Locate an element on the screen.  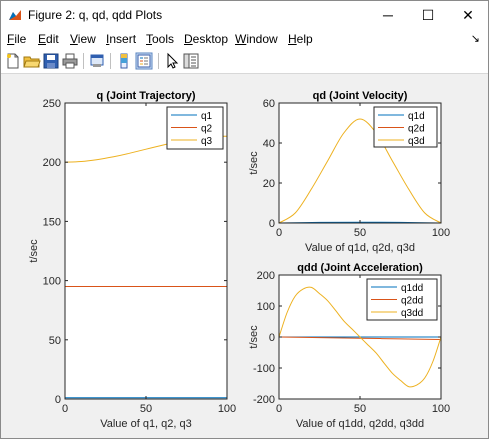
new-figure-icon is located at coordinates (13, 61).